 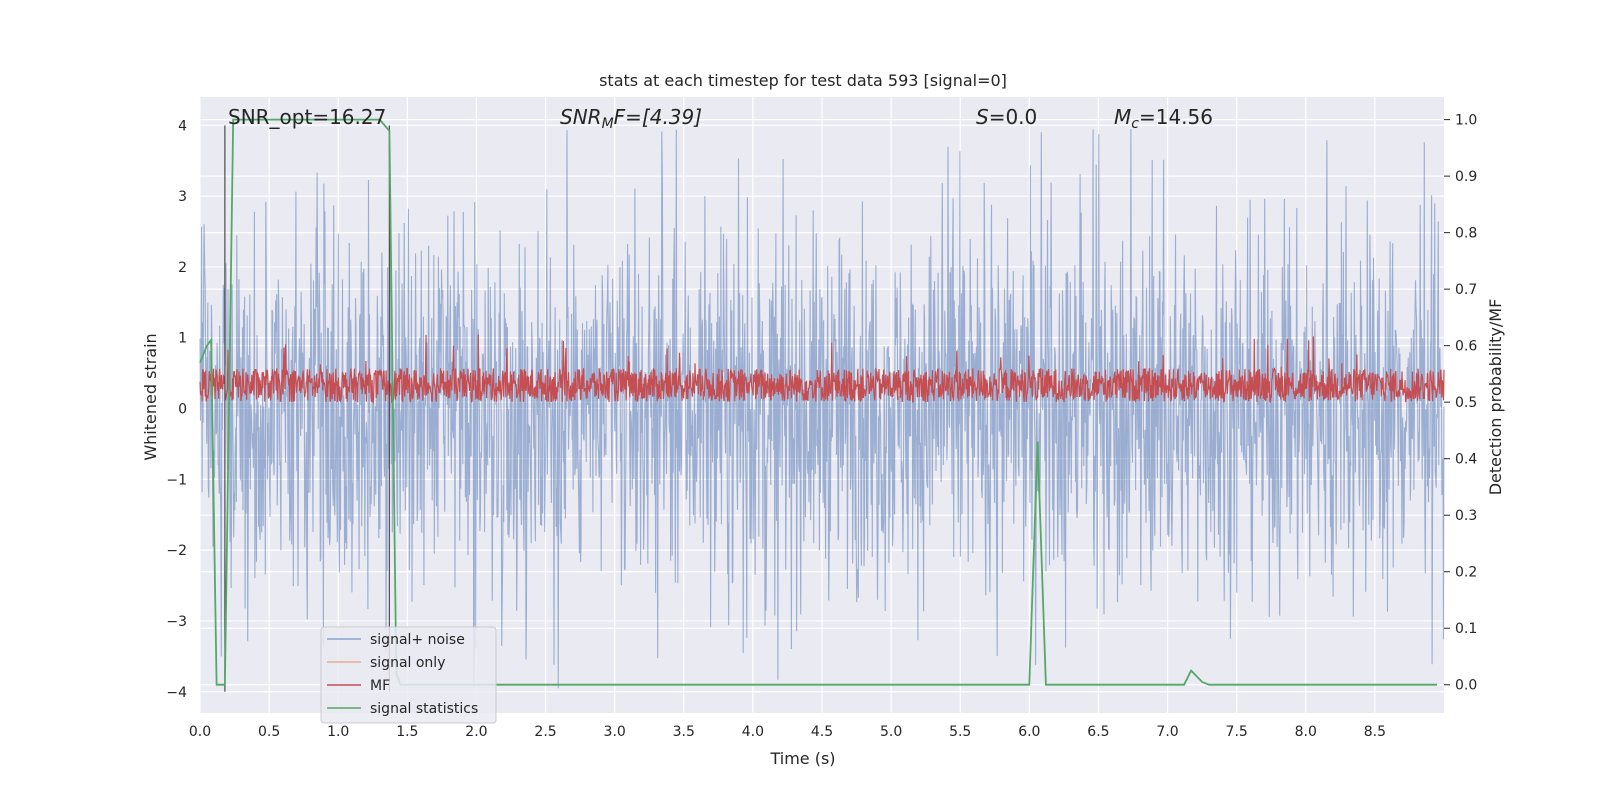 What do you see at coordinates (1495, 397) in the screenshot?
I see `y-axis-right-title: Detection probability/MF` at bounding box center [1495, 397].